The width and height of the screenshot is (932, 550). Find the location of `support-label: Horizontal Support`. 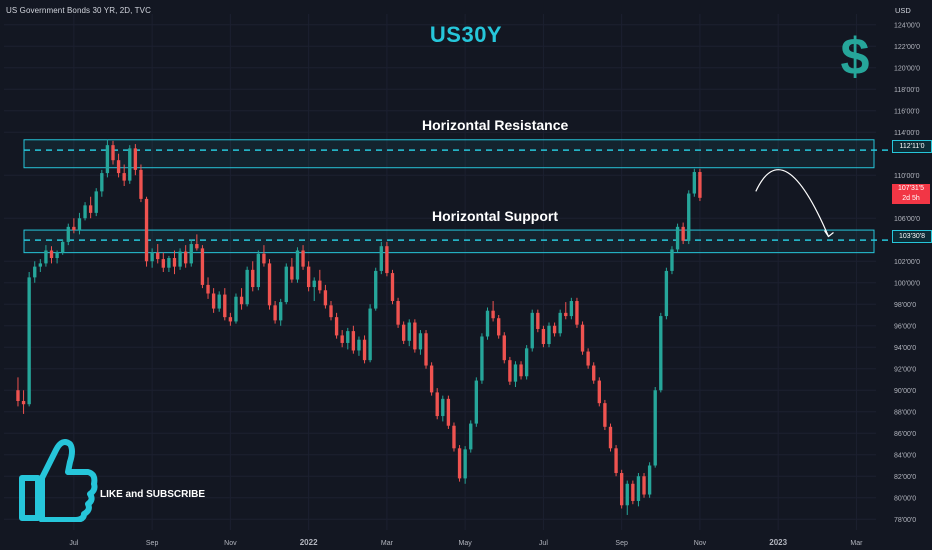

support-label: Horizontal Support is located at coordinates (495, 216).